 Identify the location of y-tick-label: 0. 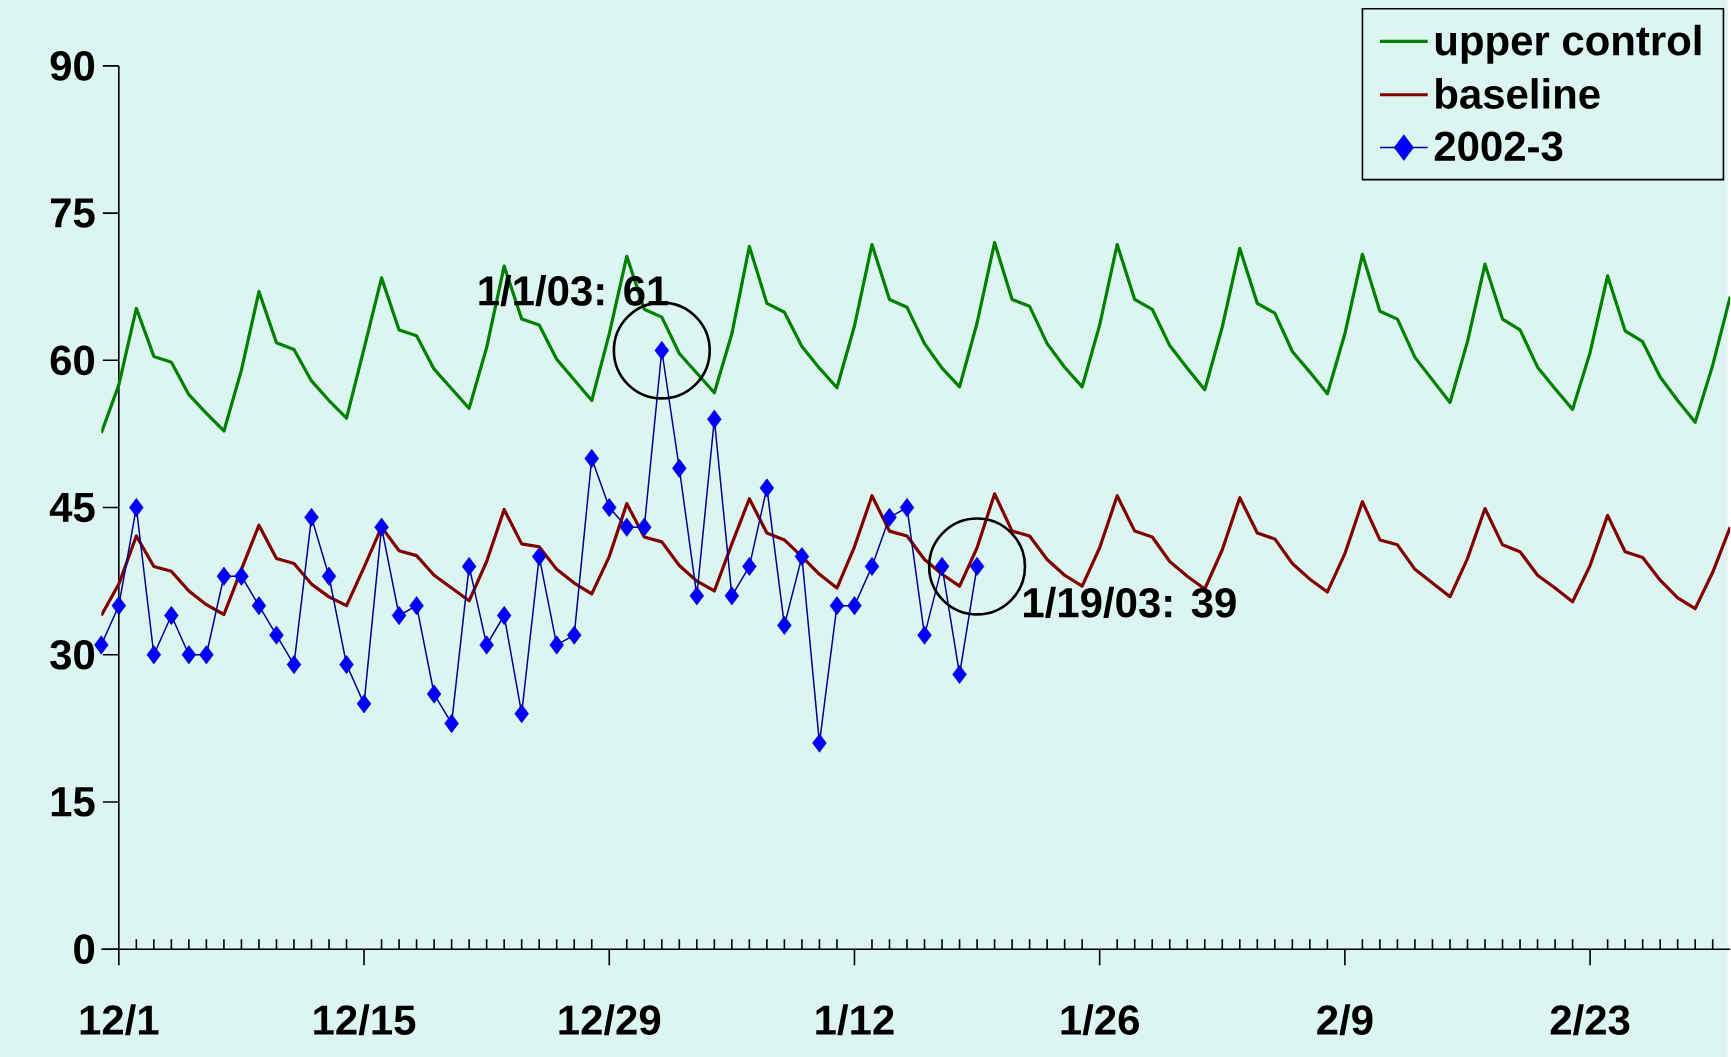
(84, 949).